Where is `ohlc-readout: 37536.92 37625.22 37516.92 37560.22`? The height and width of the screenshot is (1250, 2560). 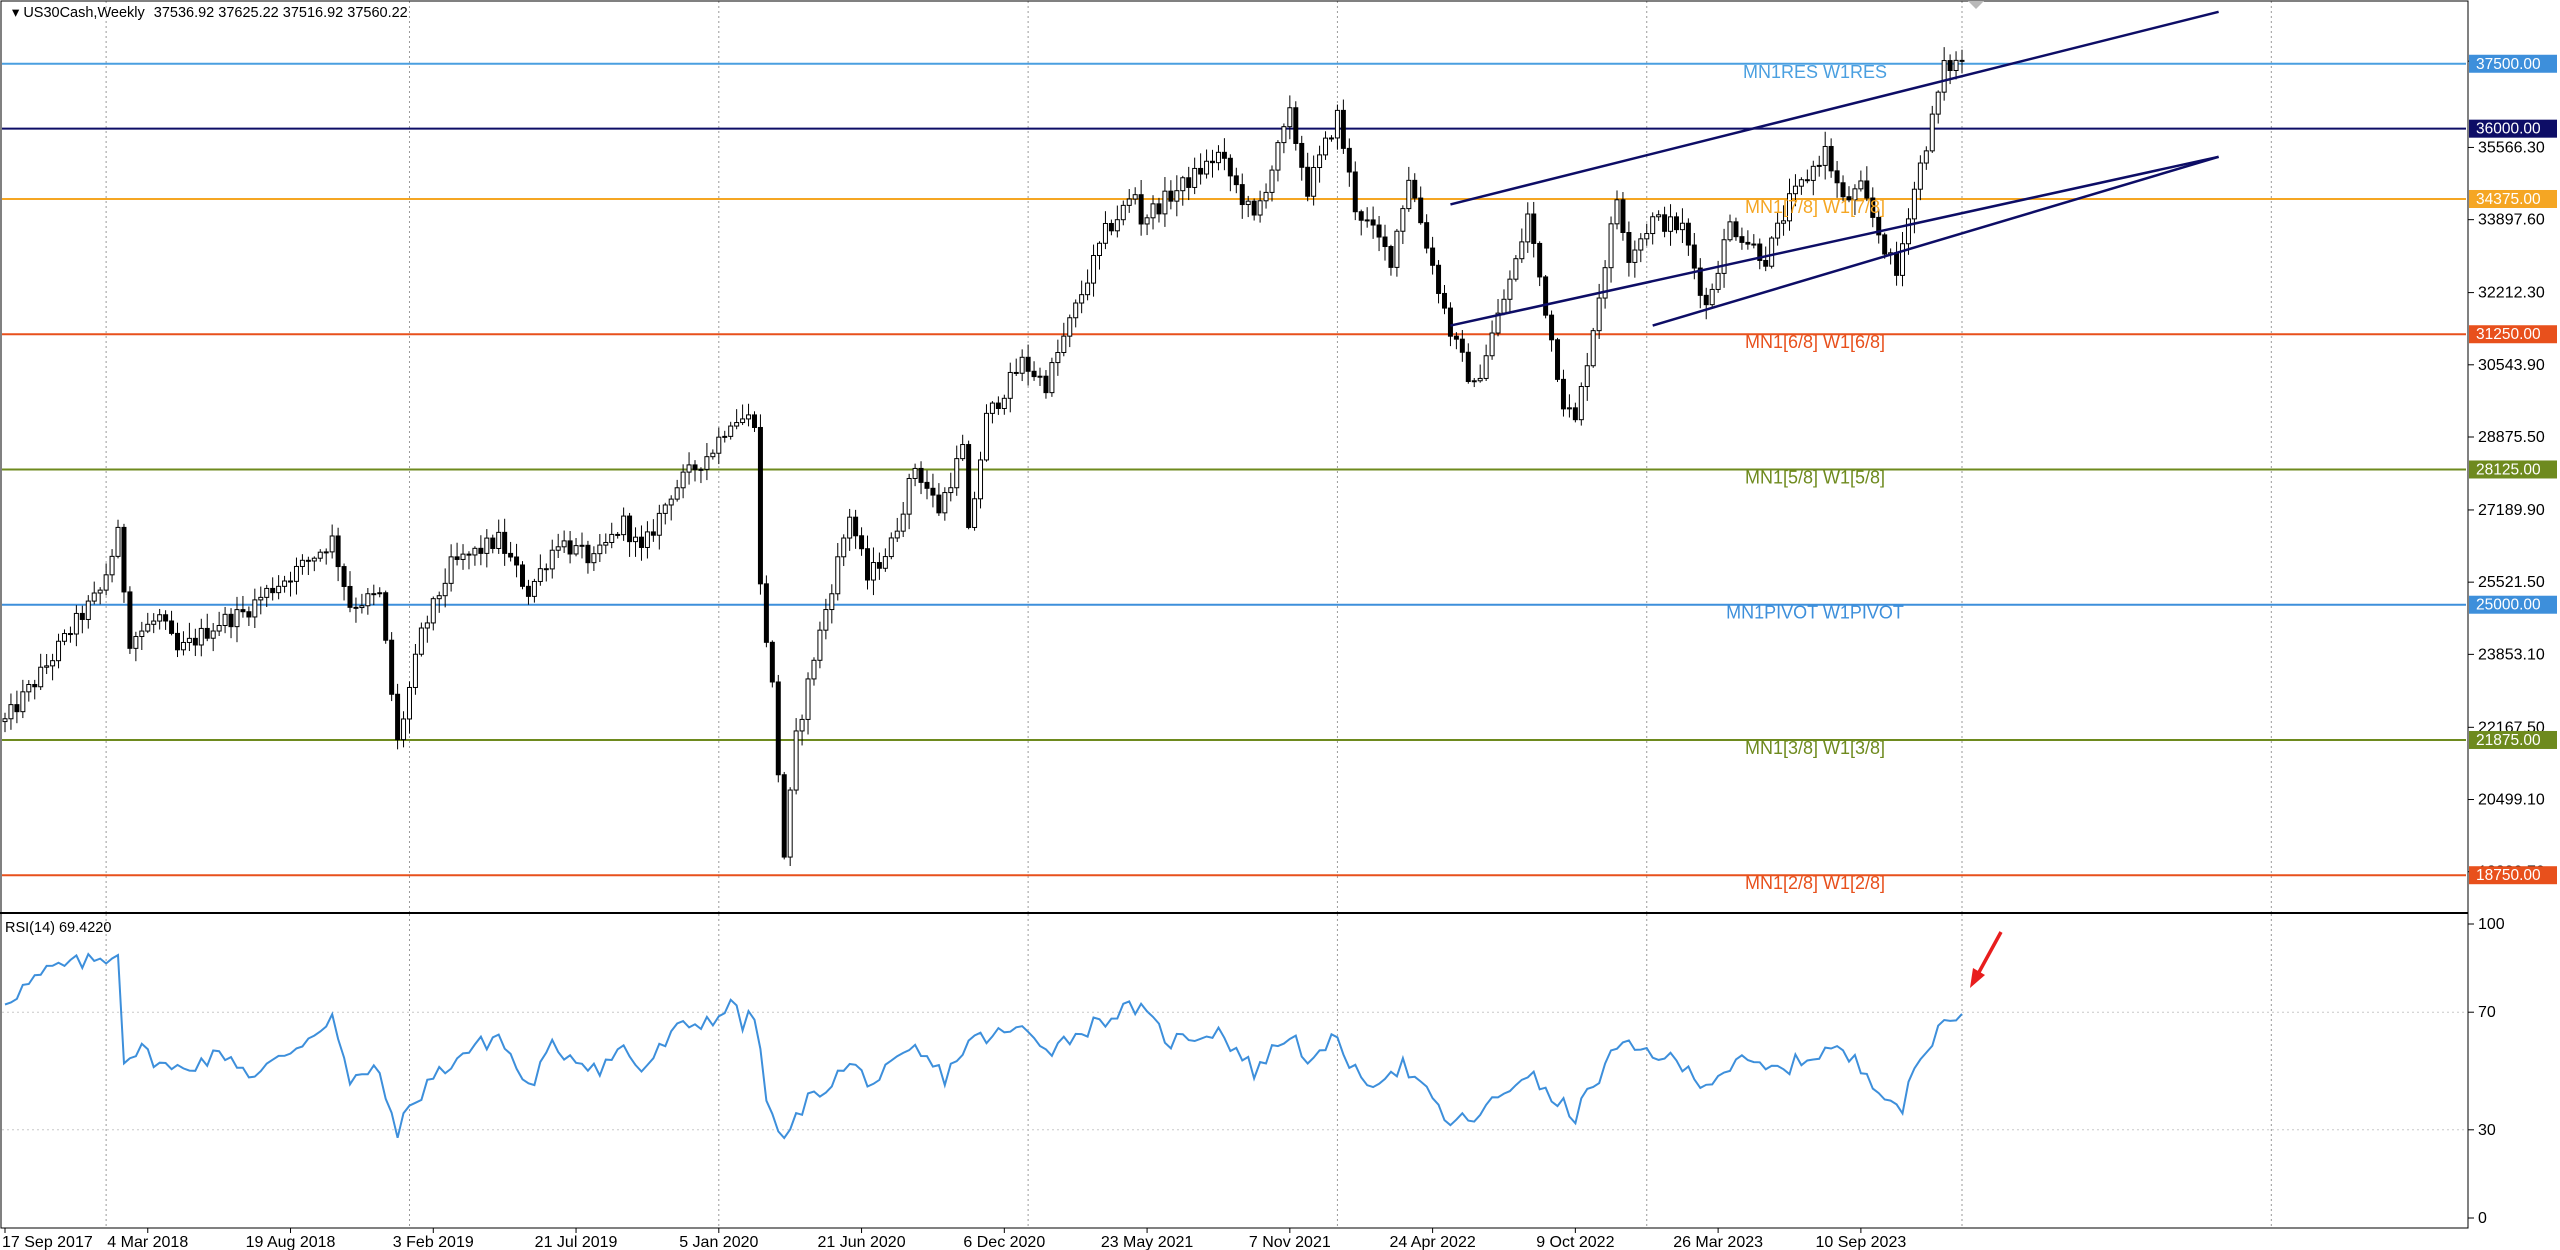 ohlc-readout: 37536.92 37625.22 37516.92 37560.22 is located at coordinates (281, 13).